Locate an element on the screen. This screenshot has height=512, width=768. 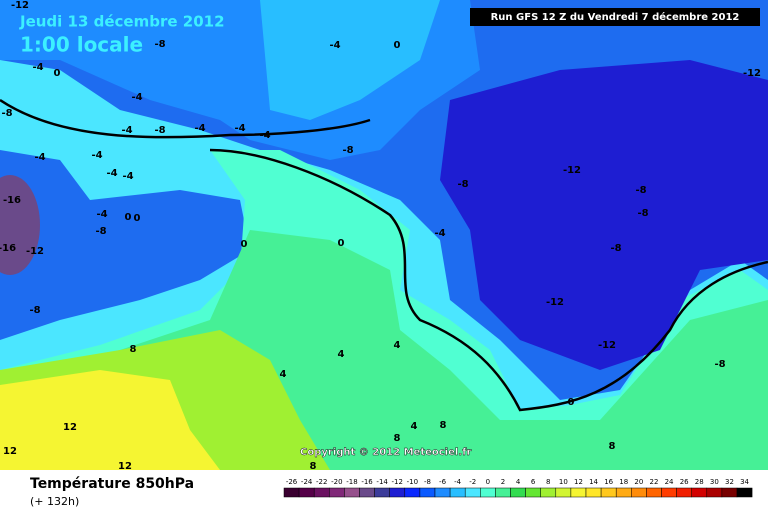
legend-label: -2 is located at coordinates (472, 482).